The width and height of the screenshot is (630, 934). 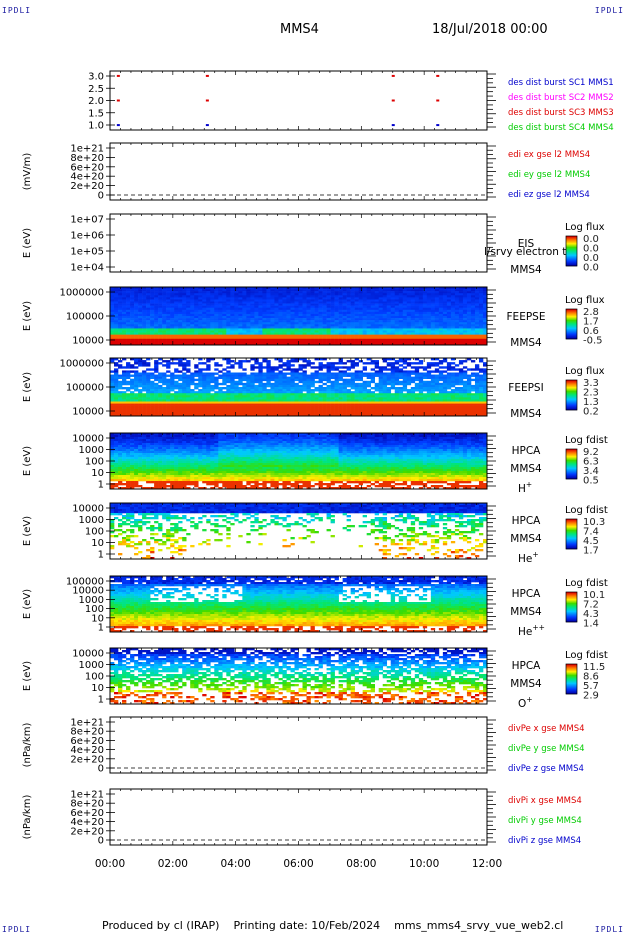 I want to click on x-tick-label: 00:00, so click(x=110, y=864).